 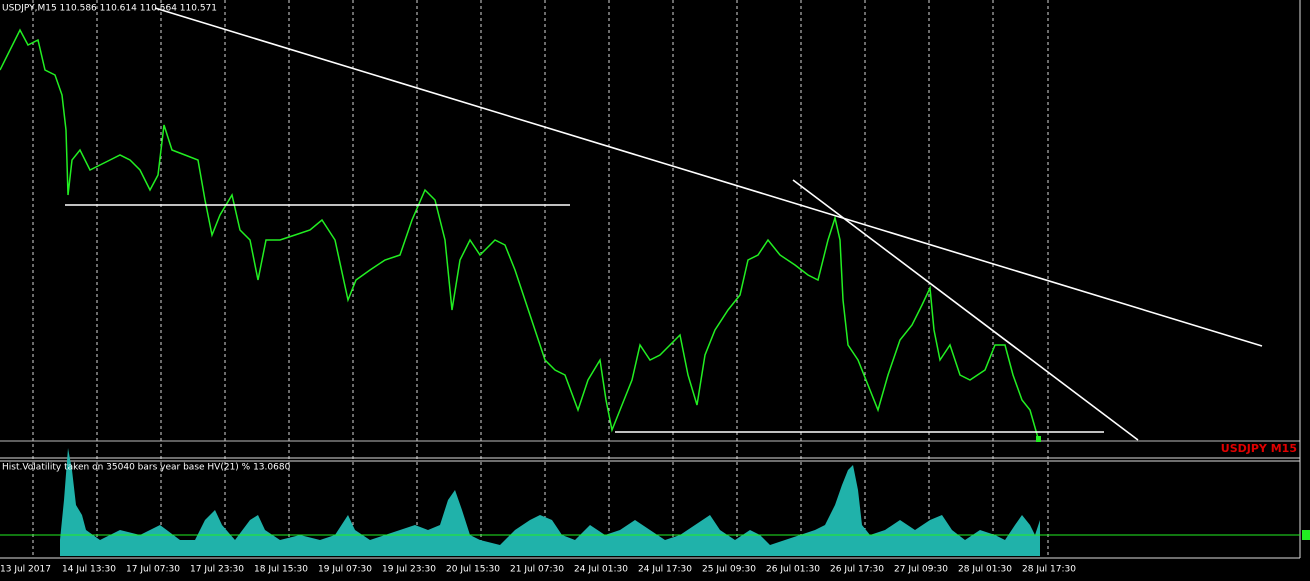 What do you see at coordinates (729, 570) in the screenshot?
I see `time-label: 25 Jul 09:30` at bounding box center [729, 570].